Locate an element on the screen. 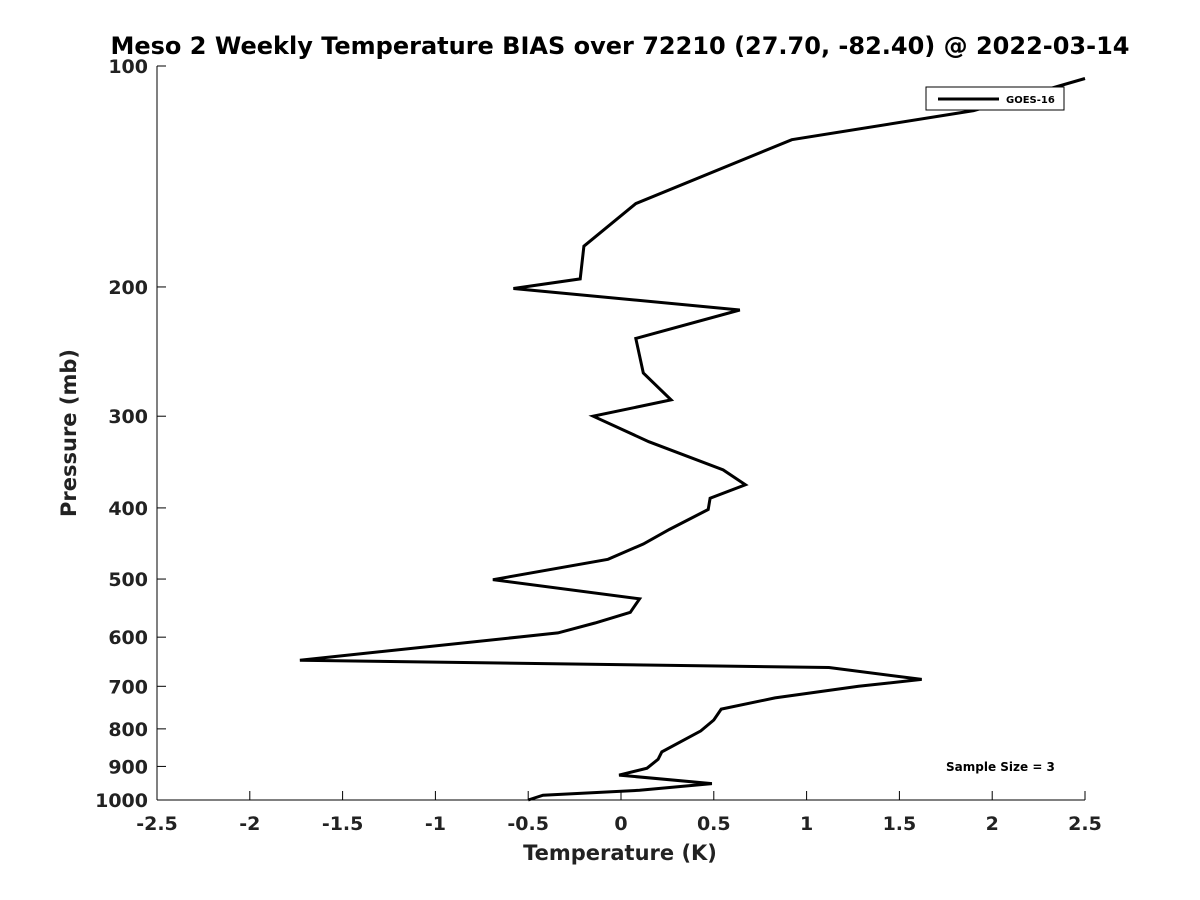  y-axis-label: Pressure (mb) is located at coordinates (69, 433).